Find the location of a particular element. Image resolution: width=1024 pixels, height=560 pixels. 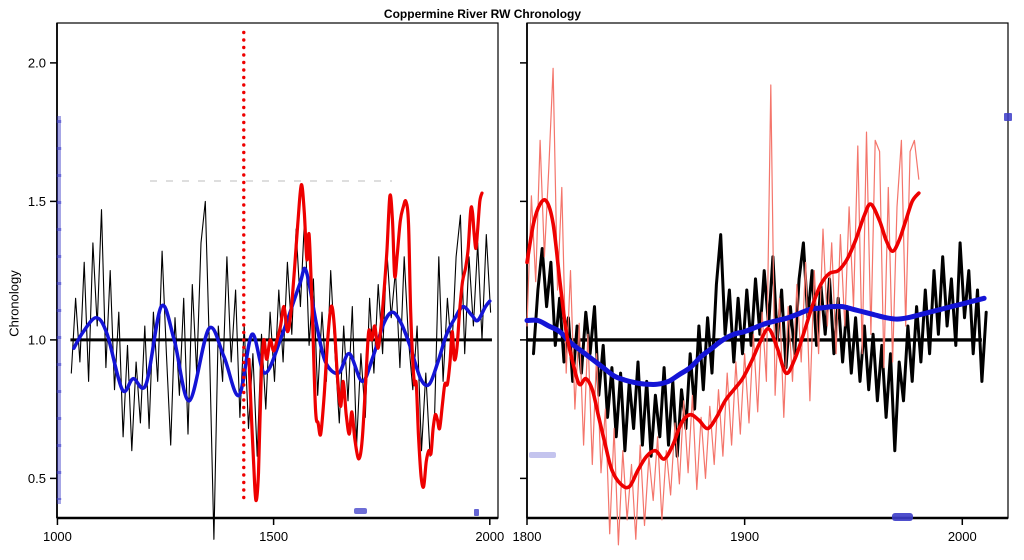

left-y-tick-label: 0.5 is located at coordinates (37, 478).